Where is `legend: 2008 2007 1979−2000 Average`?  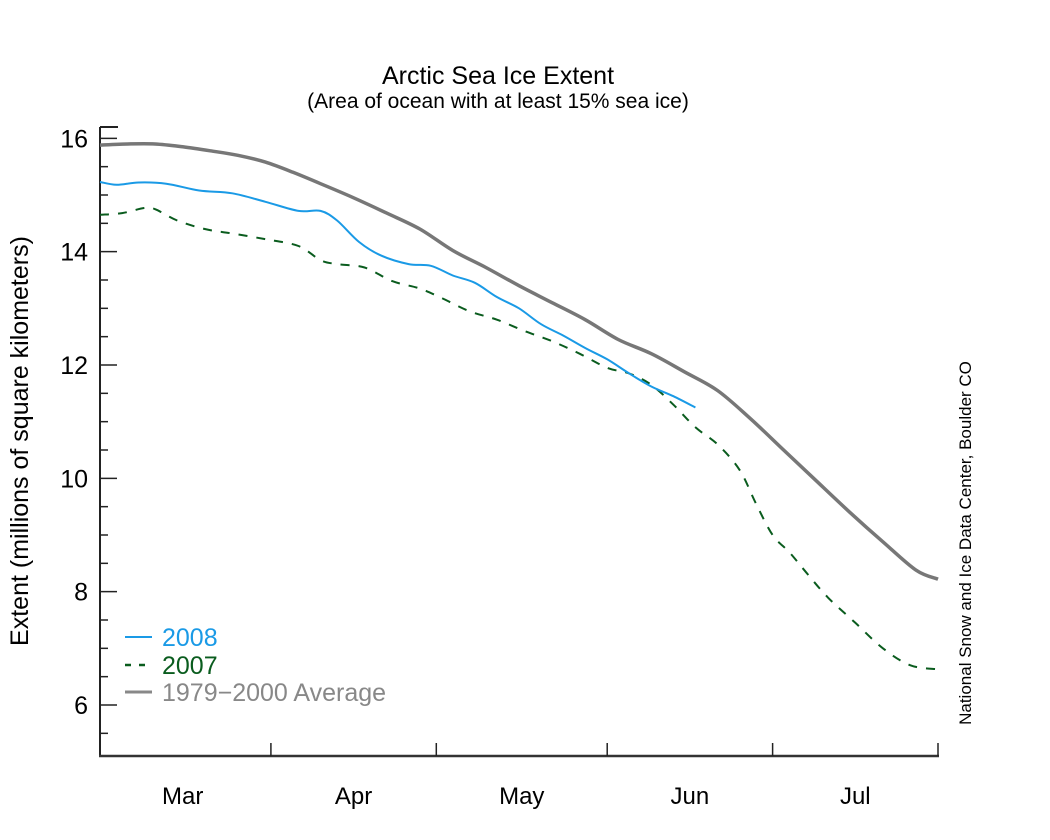 legend: 2008 2007 1979−2000 Average is located at coordinates (255, 665).